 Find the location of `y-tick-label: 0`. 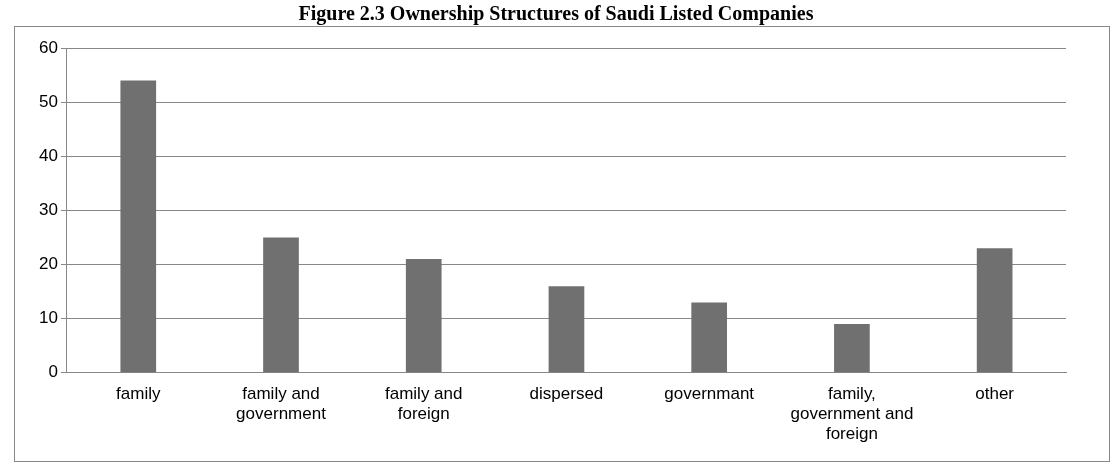

y-tick-label: 0 is located at coordinates (53, 372).